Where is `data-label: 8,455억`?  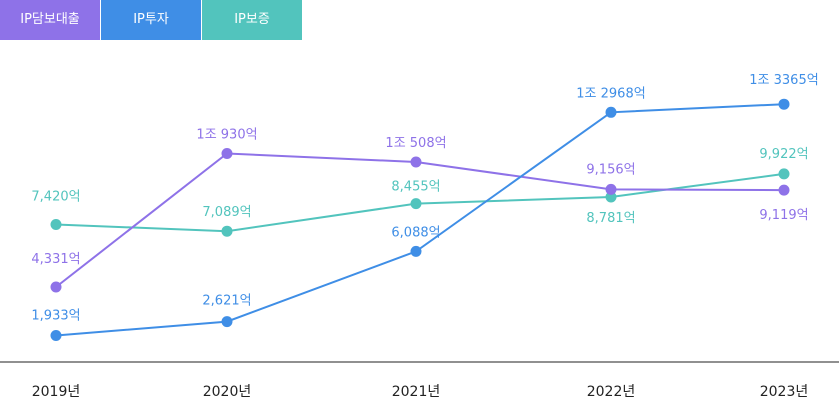
data-label: 8,455억 is located at coordinates (415, 187).